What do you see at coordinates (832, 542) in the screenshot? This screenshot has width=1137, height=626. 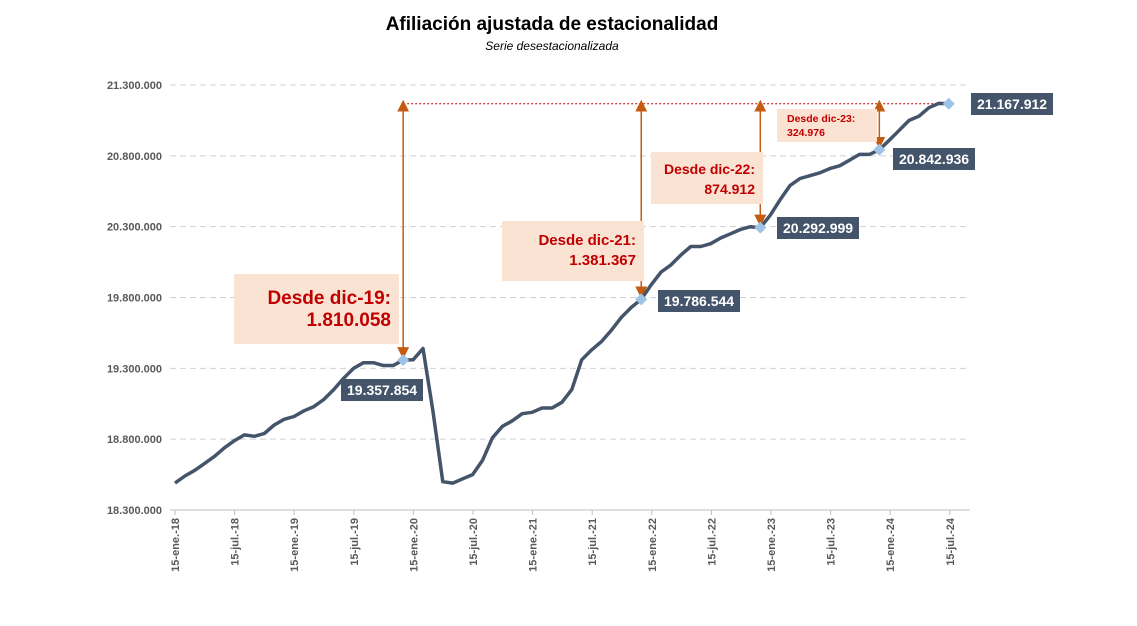 I see `x-tick-label: 15-jul.-23` at bounding box center [832, 542].